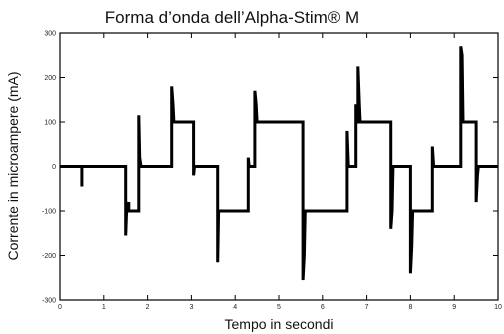 The width and height of the screenshot is (504, 334). I want to click on x-tick-label: 3, so click(191, 307).